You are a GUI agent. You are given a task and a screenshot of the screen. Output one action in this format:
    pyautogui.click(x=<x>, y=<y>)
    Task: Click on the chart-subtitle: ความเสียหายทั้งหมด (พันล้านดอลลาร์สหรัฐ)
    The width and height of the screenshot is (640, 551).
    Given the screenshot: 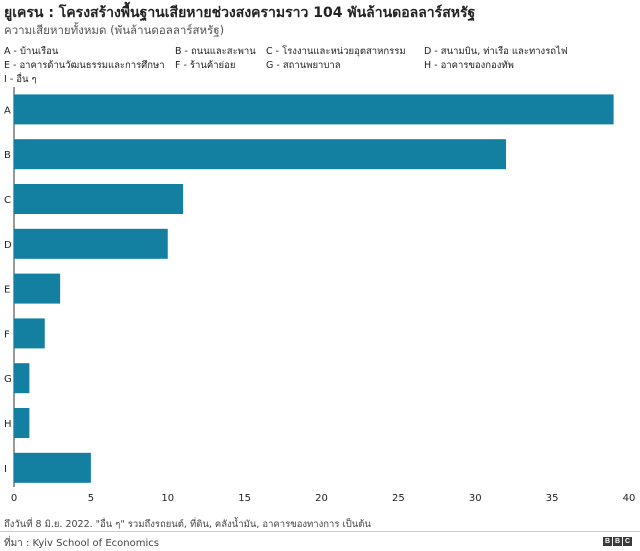 What is the action you would take?
    pyautogui.click(x=114, y=30)
    